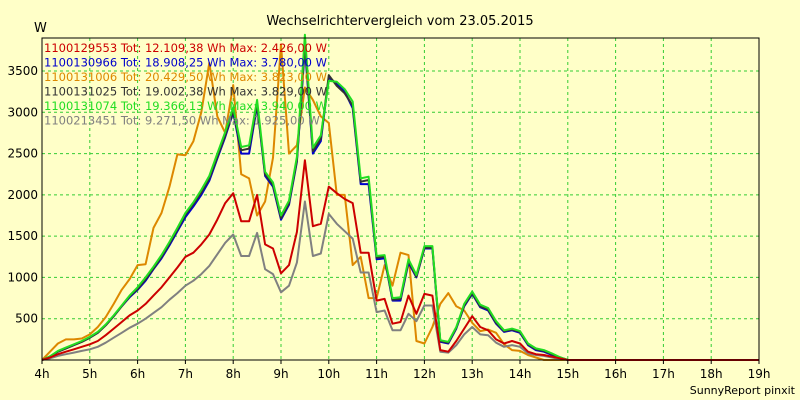 Image resolution: width=800 pixels, height=400 pixels. I want to click on y-tick-label: 500, so click(26, 319).